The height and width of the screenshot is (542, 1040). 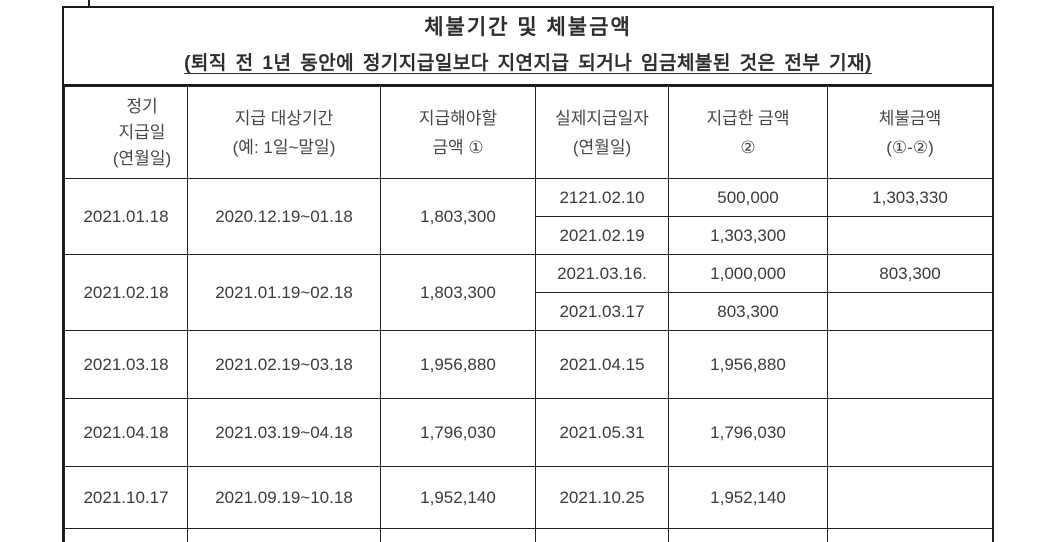 I want to click on cell-paid-amount: 1,303,300, so click(x=748, y=235).